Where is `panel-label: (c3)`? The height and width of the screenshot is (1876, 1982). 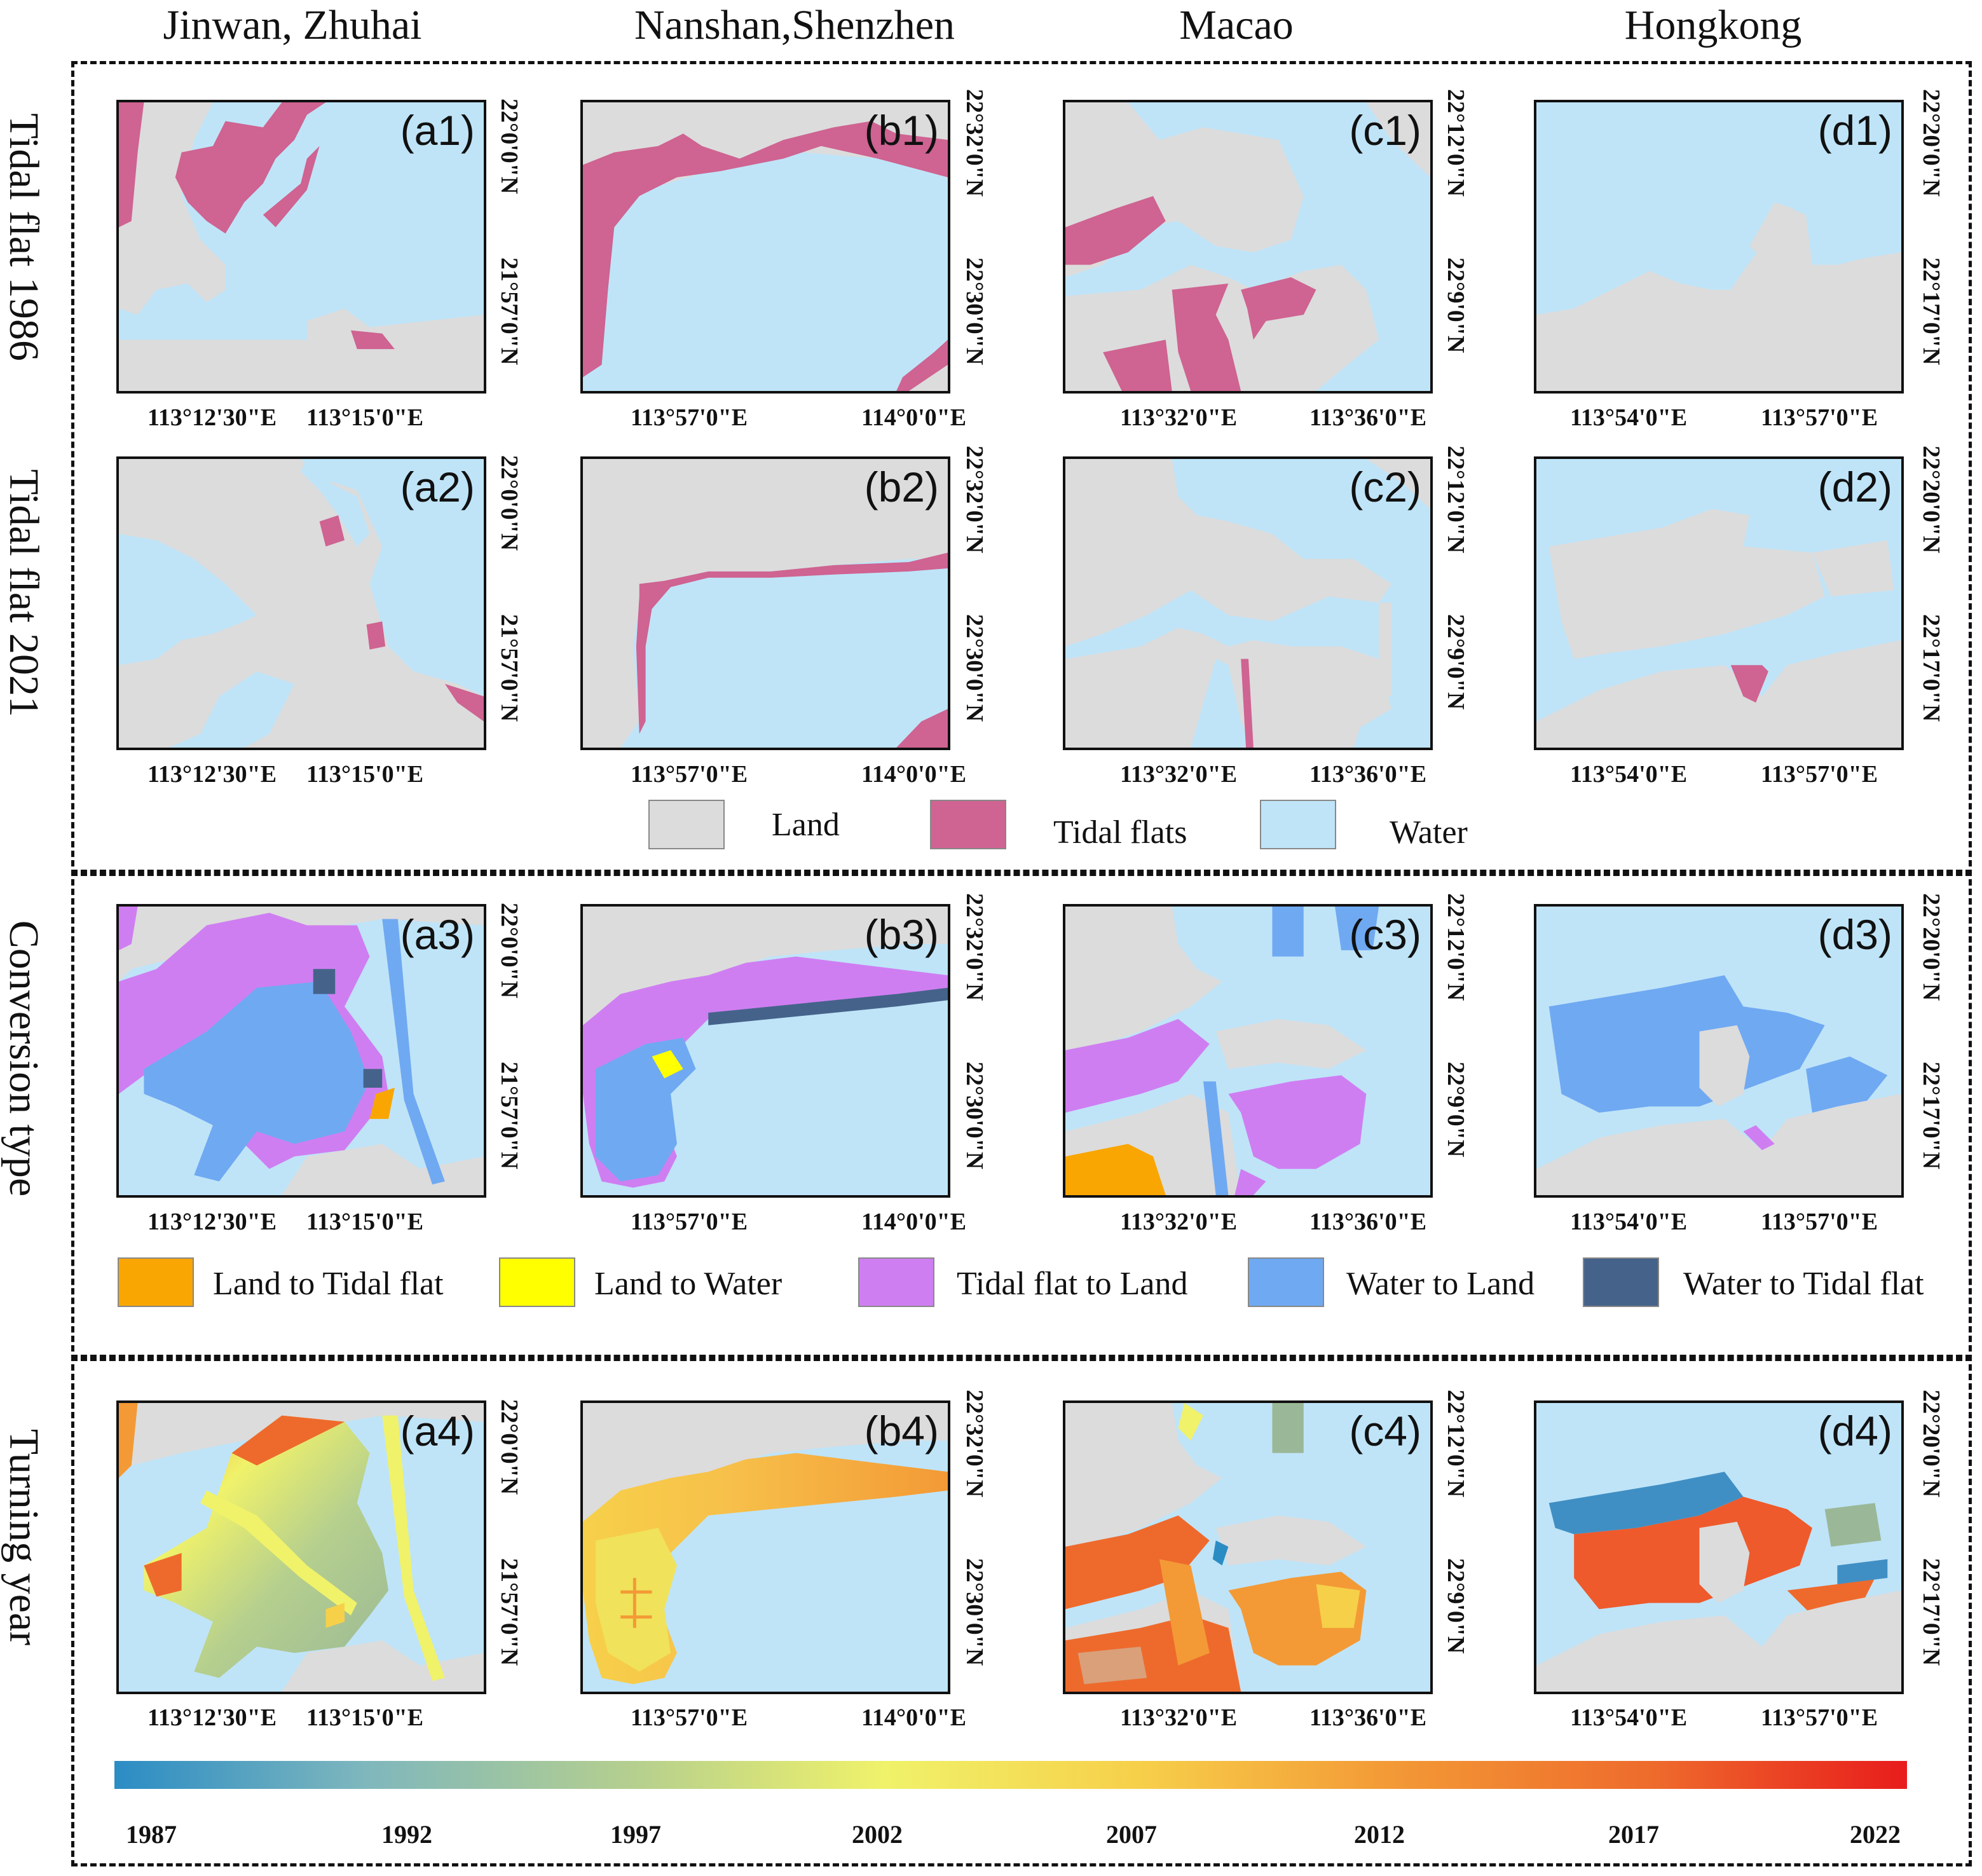
panel-label: (c3) is located at coordinates (1385, 935).